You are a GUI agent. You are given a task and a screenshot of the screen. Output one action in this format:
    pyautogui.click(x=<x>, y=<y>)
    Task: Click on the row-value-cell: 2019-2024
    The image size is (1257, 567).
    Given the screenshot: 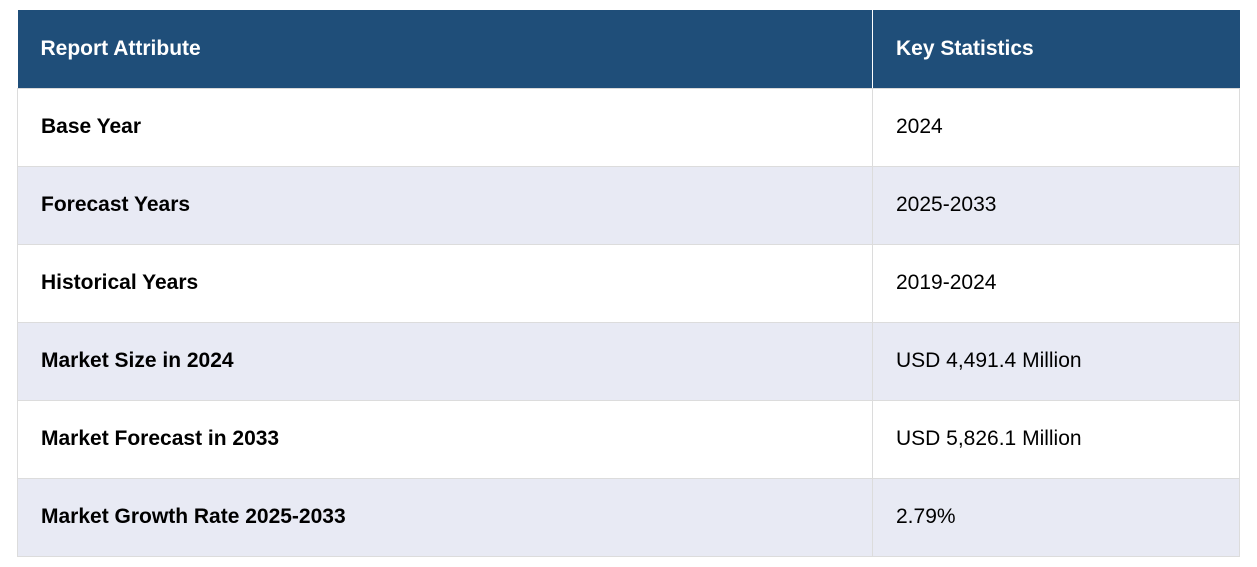 What is the action you would take?
    pyautogui.click(x=1056, y=283)
    